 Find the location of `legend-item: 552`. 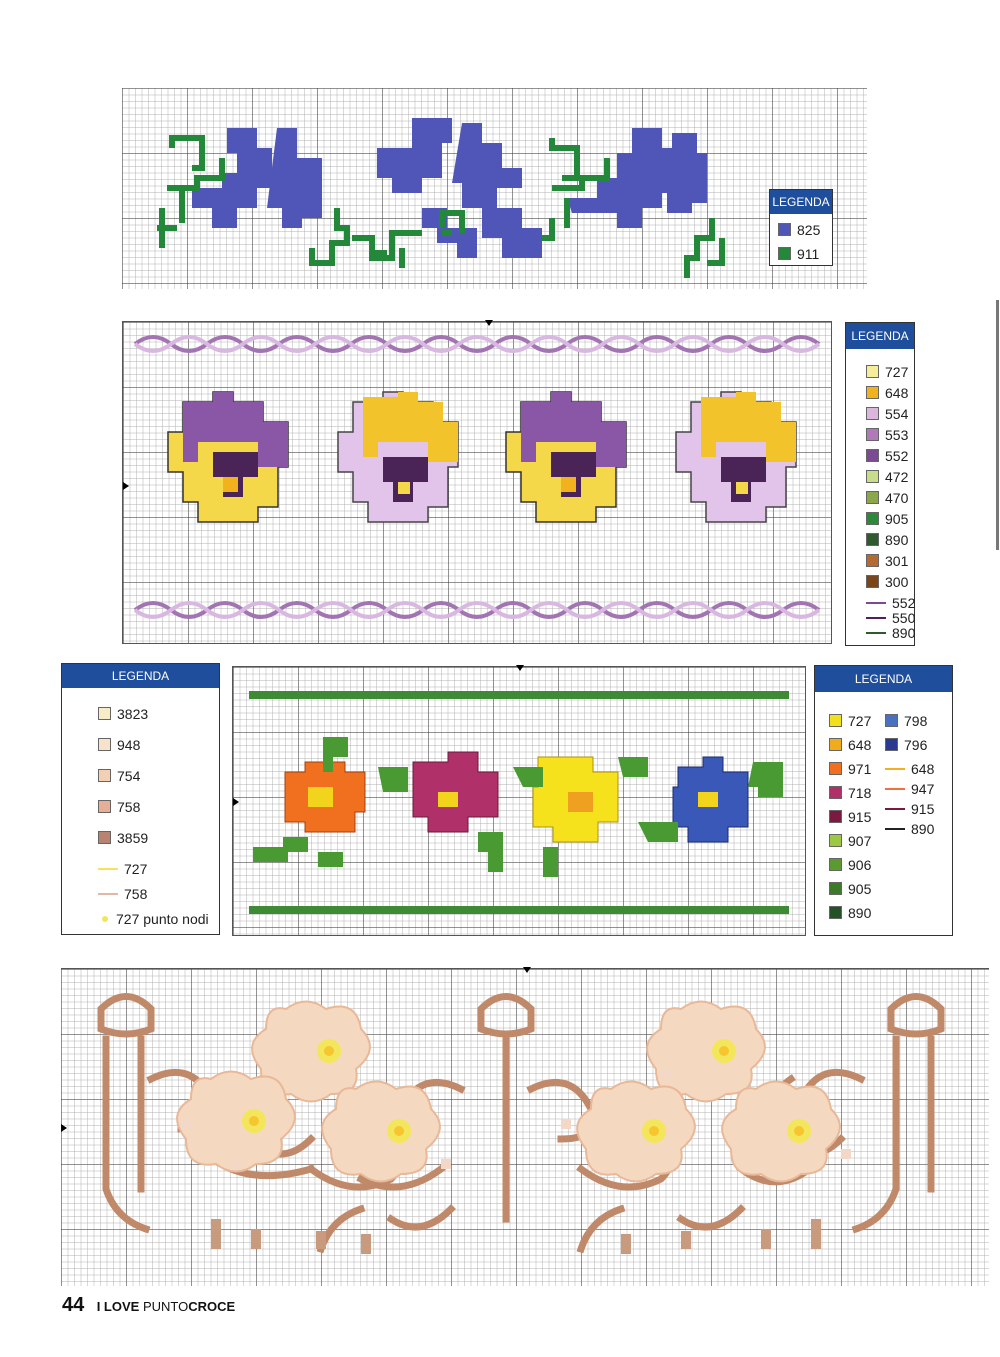

legend-item: 552 is located at coordinates (887, 456).